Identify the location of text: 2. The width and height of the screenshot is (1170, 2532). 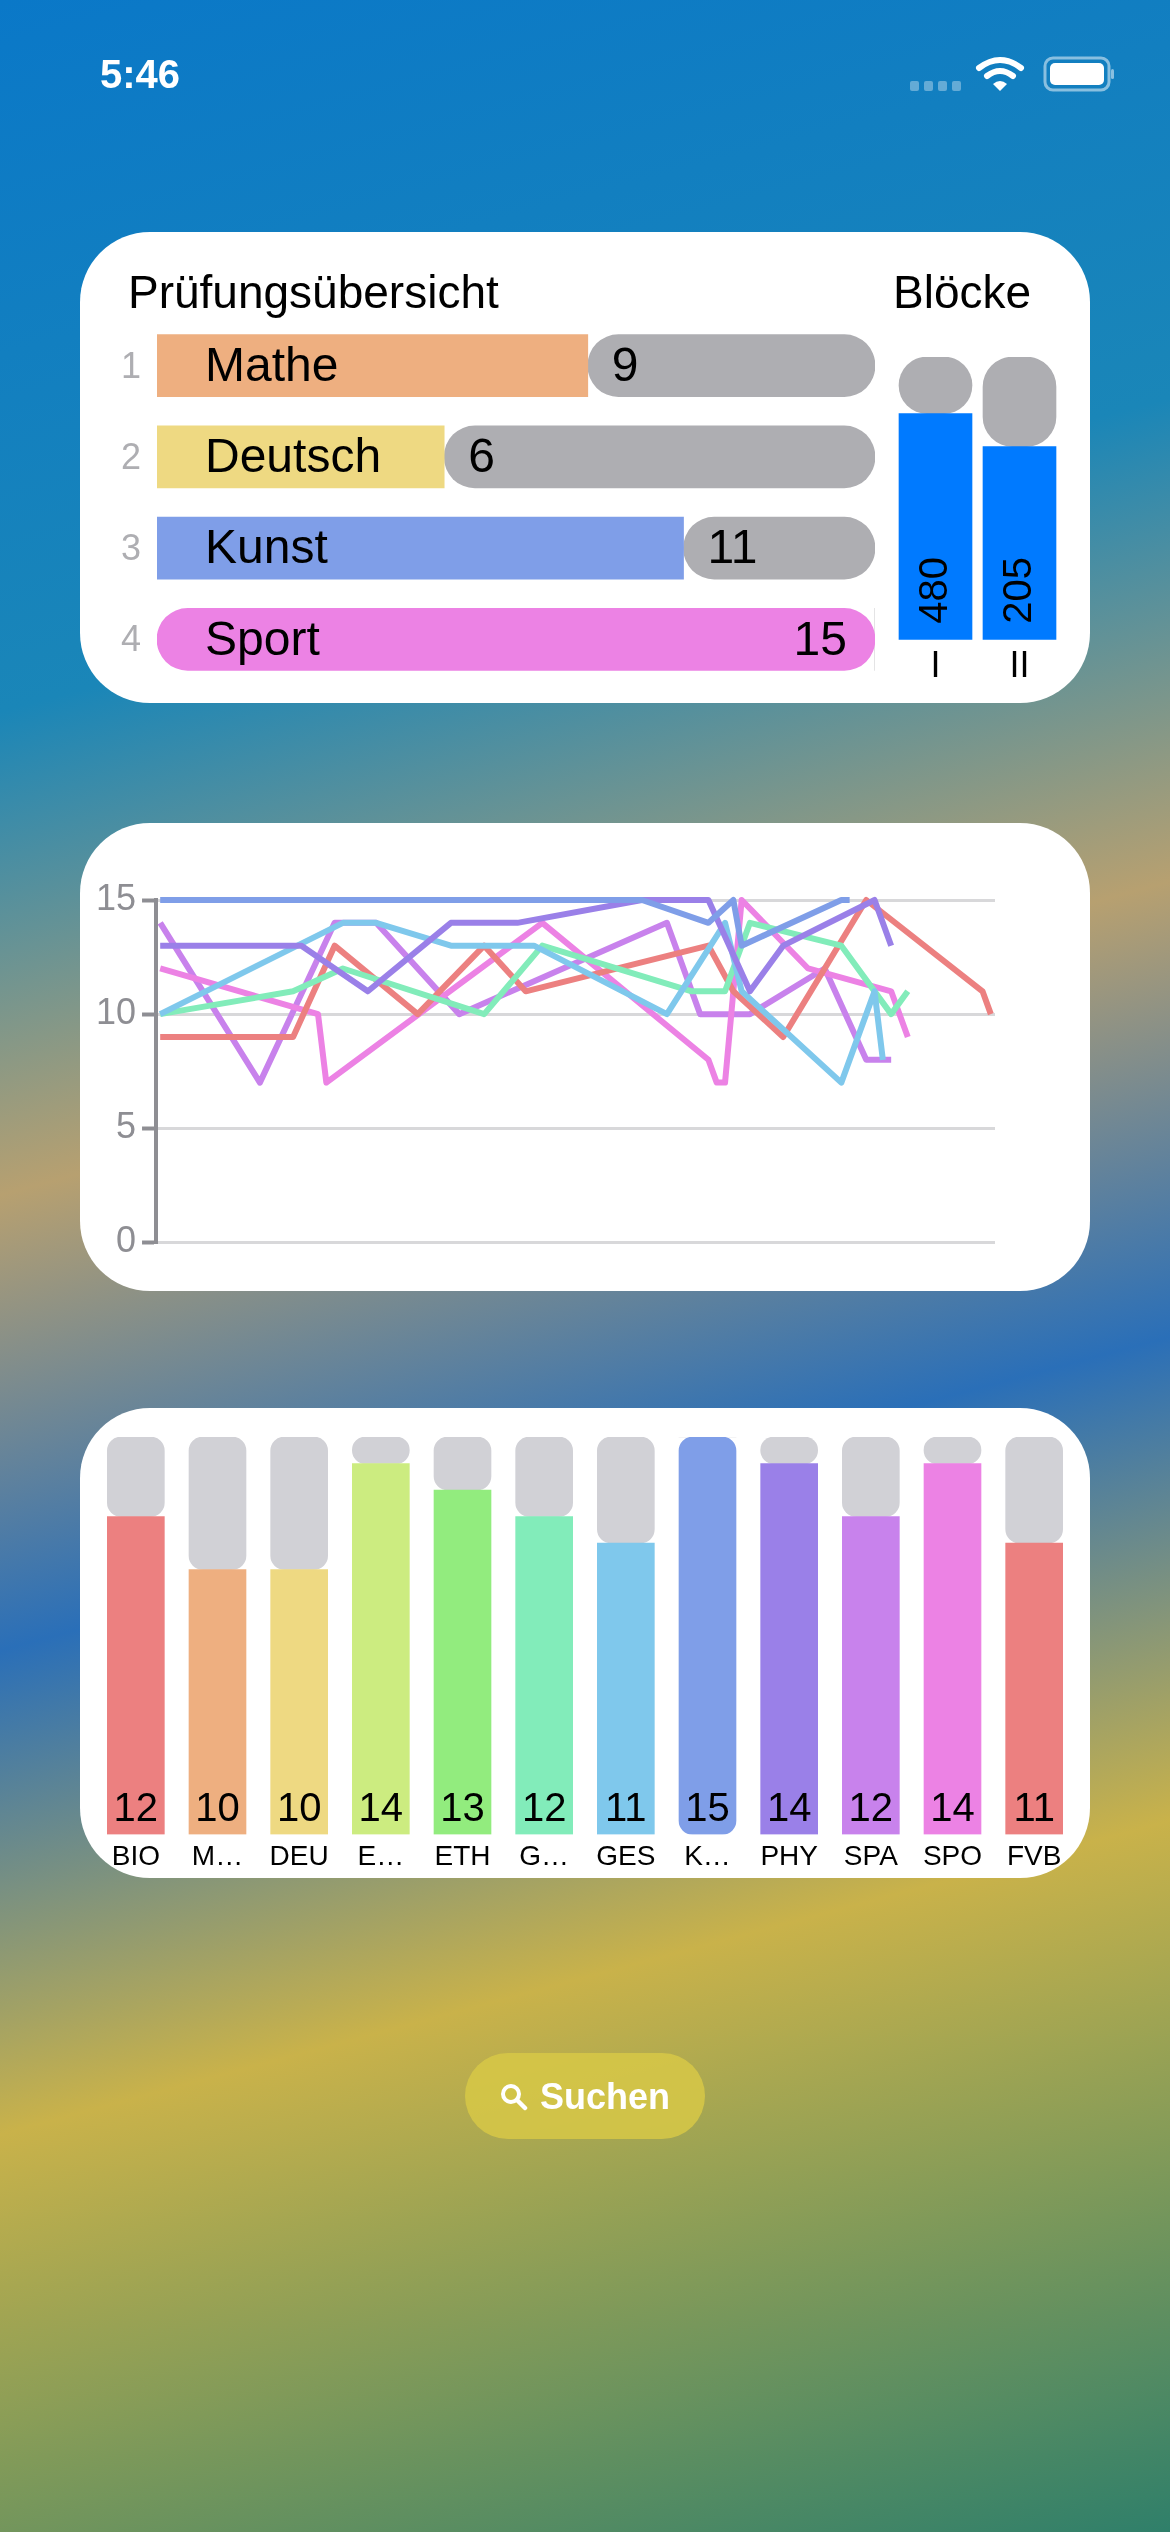
(131, 456).